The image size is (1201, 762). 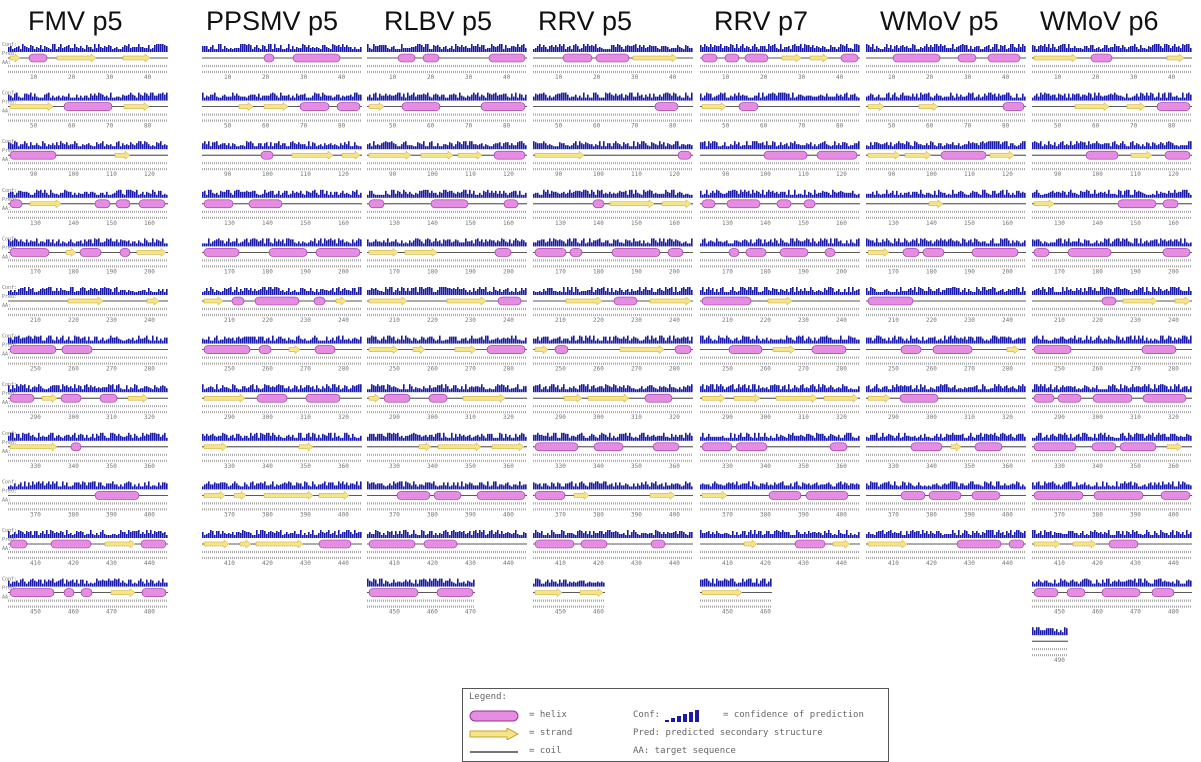 What do you see at coordinates (969, 417) in the screenshot?
I see `position-tick: 310` at bounding box center [969, 417].